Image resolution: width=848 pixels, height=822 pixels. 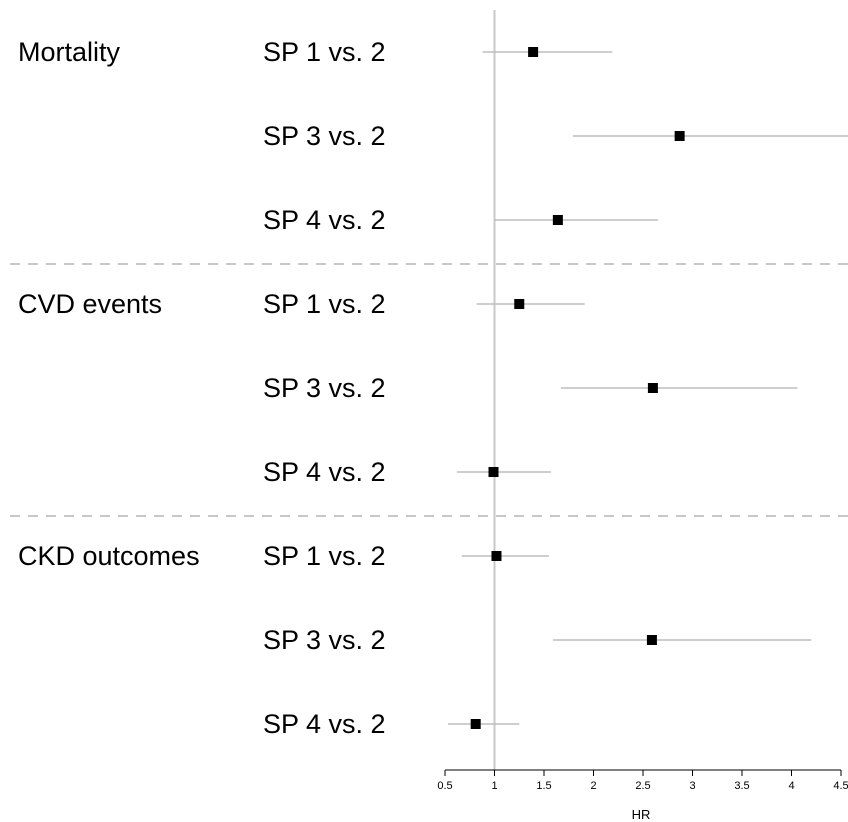 I want to click on group-label: CVD events, so click(x=90, y=304).